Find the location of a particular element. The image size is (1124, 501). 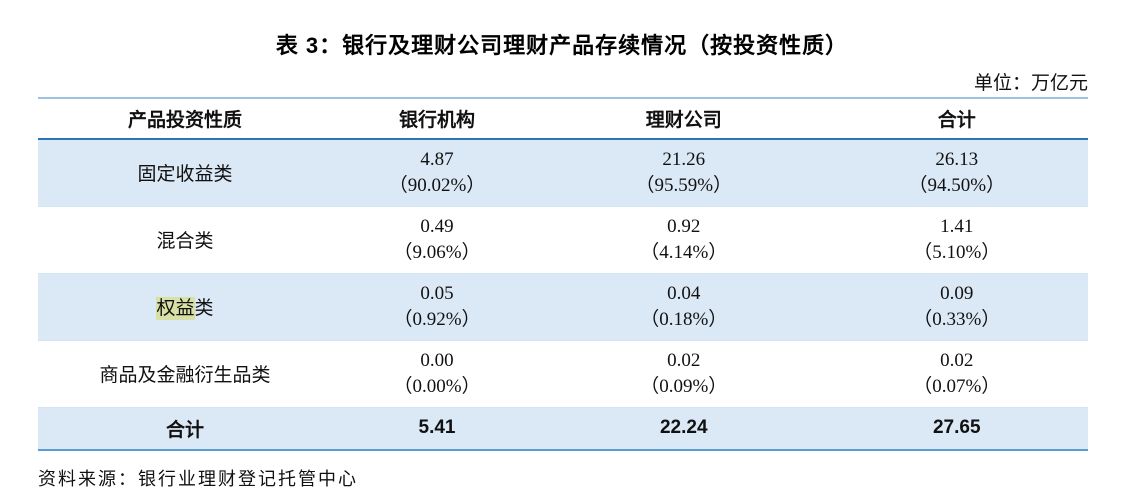

value-cell-total: 0.09 （0.33%） is located at coordinates (956, 307).